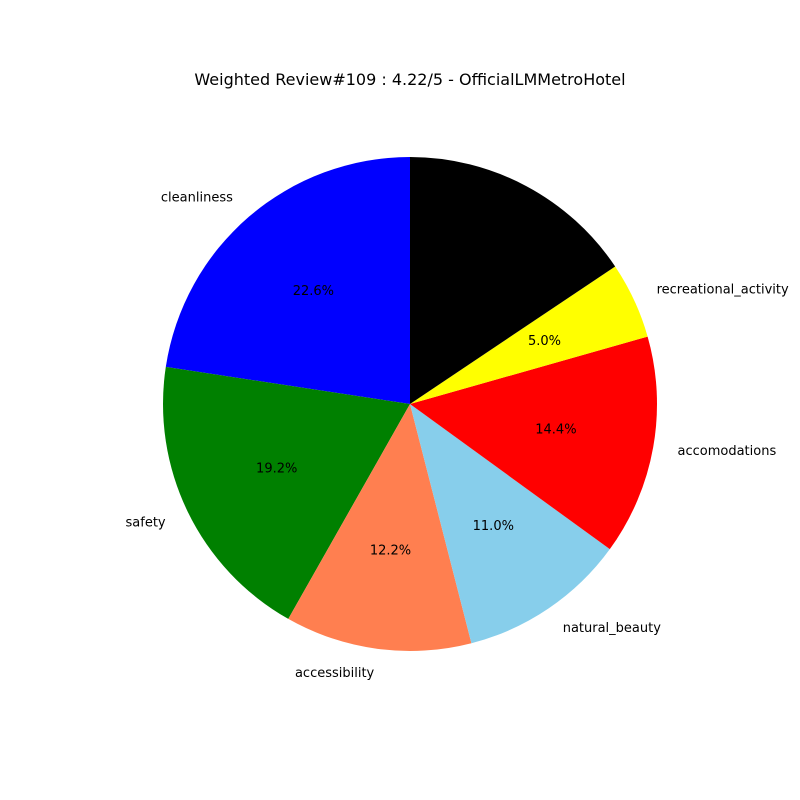 The height and width of the screenshot is (800, 800). What do you see at coordinates (287, 280) in the screenshot?
I see `pie-slice-cleanliness` at bounding box center [287, 280].